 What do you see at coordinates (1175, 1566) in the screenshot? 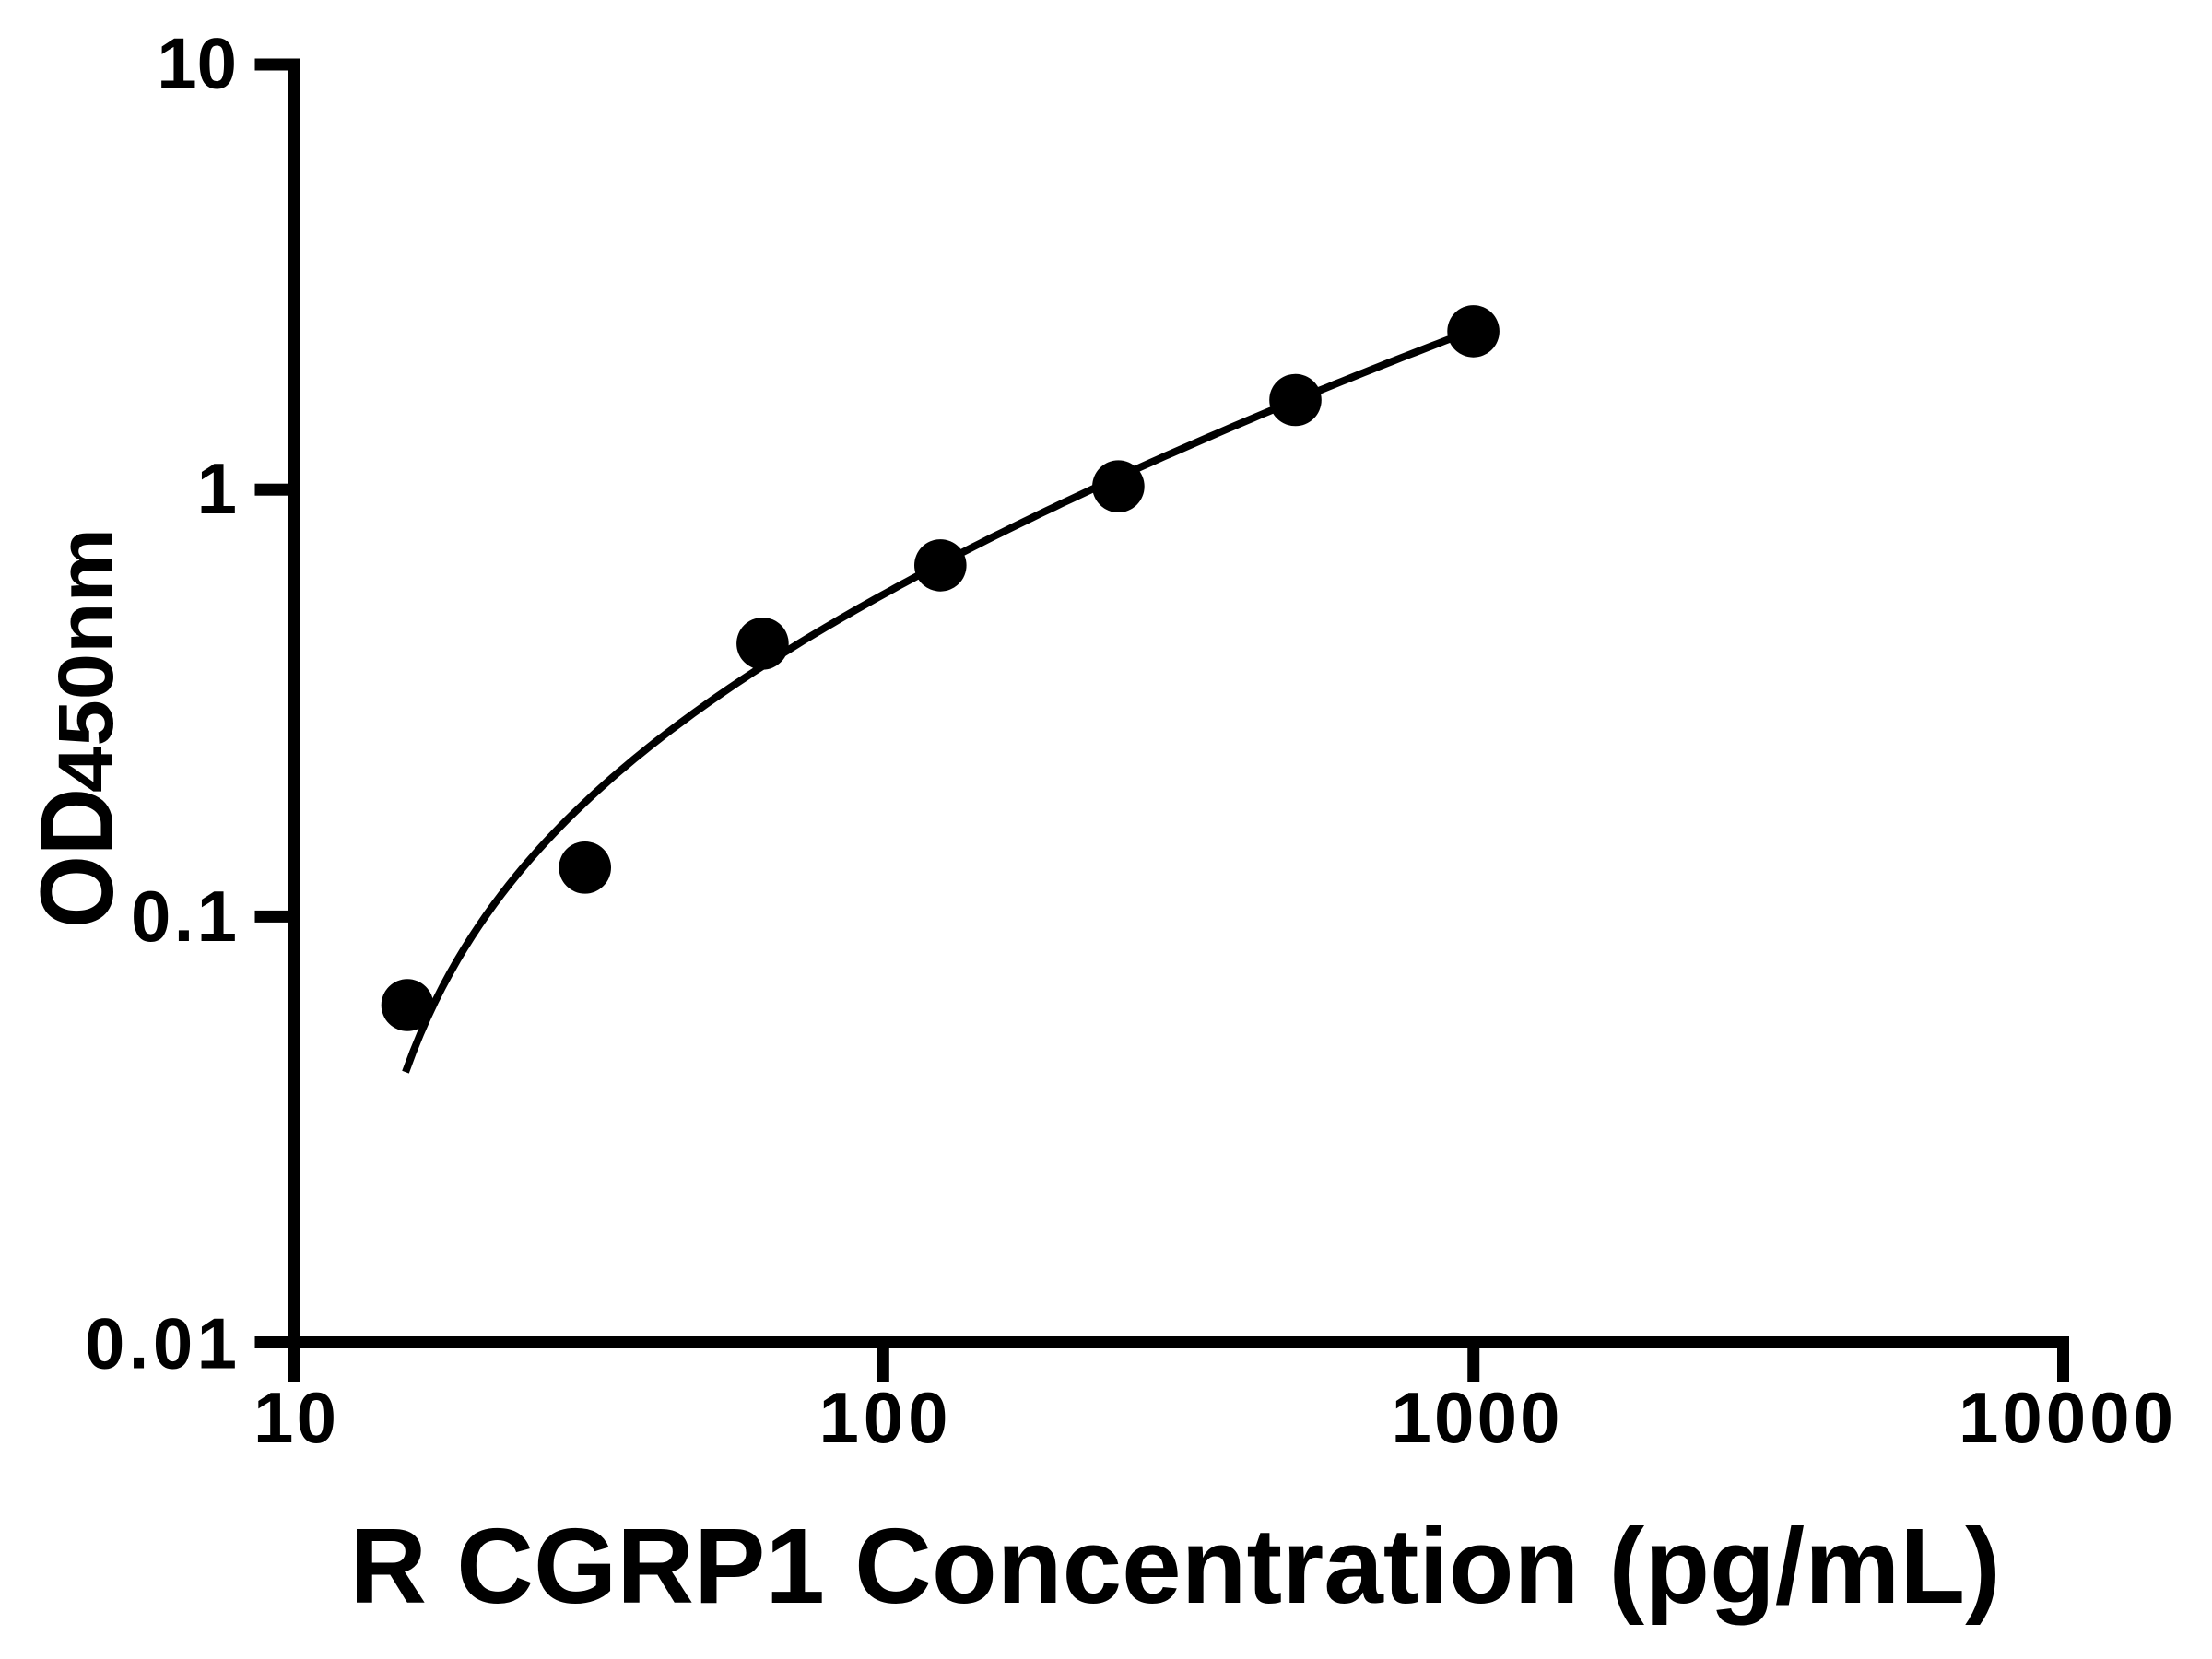
I see `svg-text: R CGRP1 Concentration (pg/mL)` at bounding box center [1175, 1566].